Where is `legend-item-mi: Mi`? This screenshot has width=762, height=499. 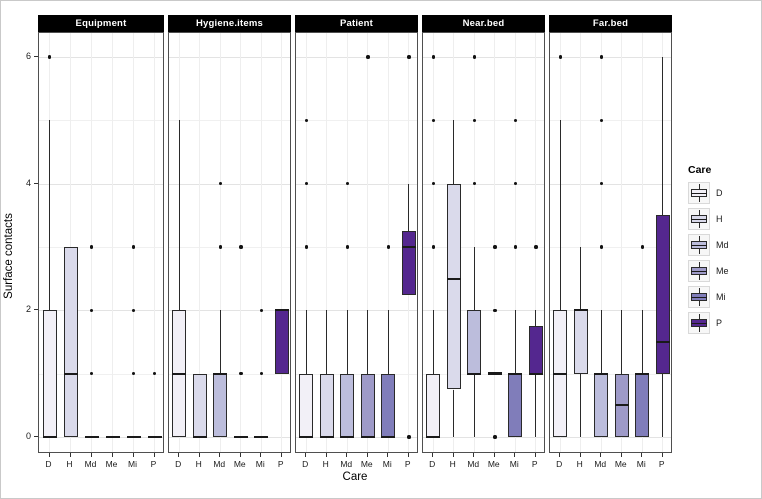
legend-item-mi: Mi is located at coordinates (724, 297).